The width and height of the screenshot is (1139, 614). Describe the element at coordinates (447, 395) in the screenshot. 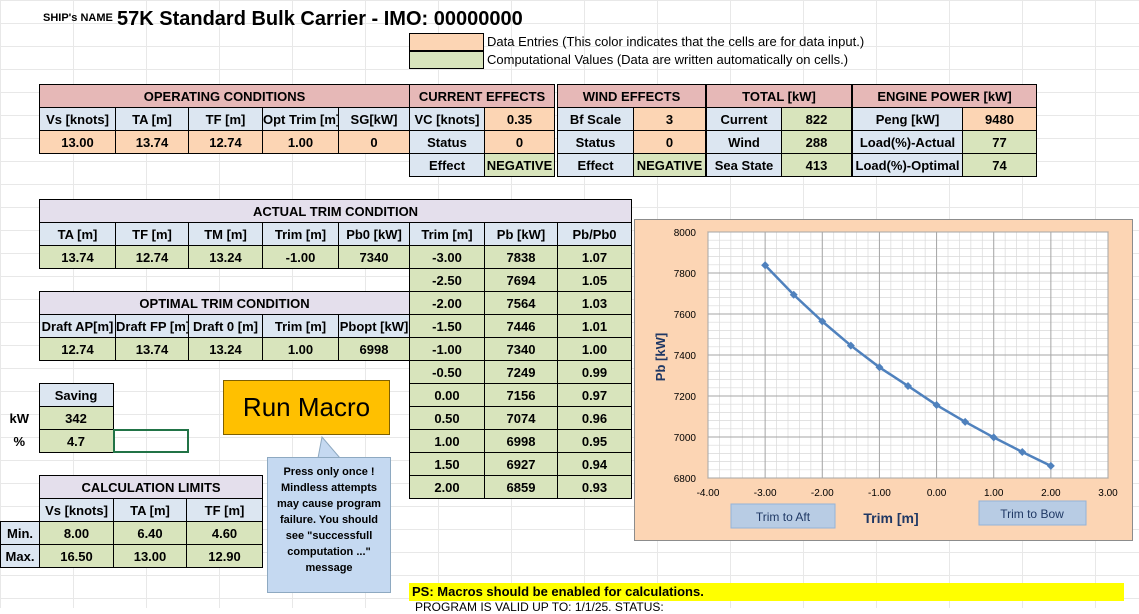

I see `trim-row-6-trim: 0.00` at that location.